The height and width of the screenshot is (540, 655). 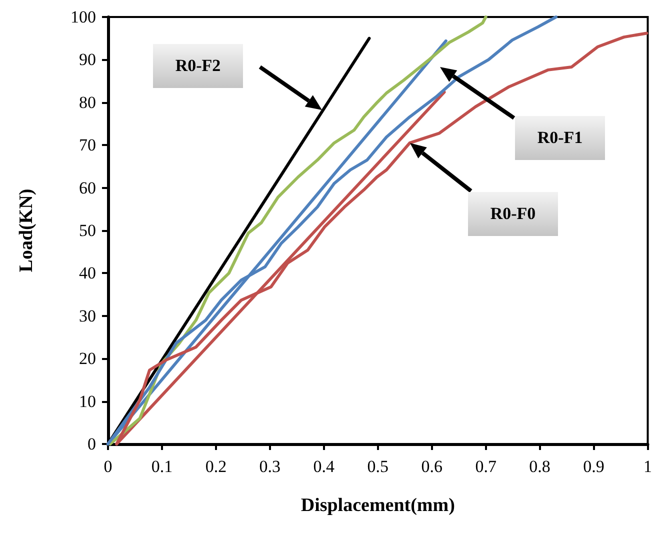 What do you see at coordinates (87, 273) in the screenshot?
I see `y-tick-label: 40` at bounding box center [87, 273].